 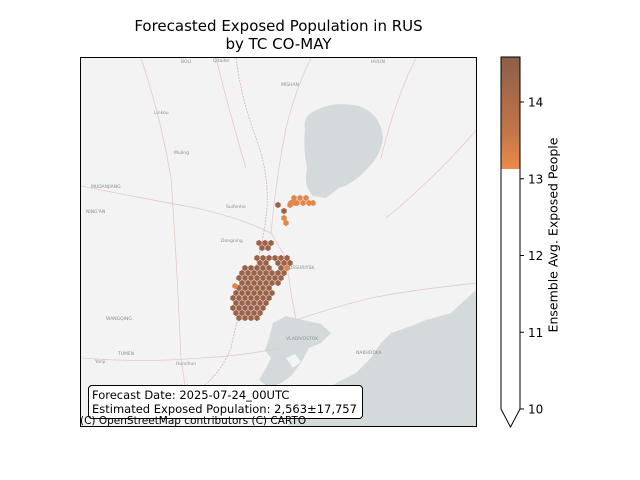 What do you see at coordinates (161, 113) in the screenshot?
I see `label-linkou: Linkou` at bounding box center [161, 113].